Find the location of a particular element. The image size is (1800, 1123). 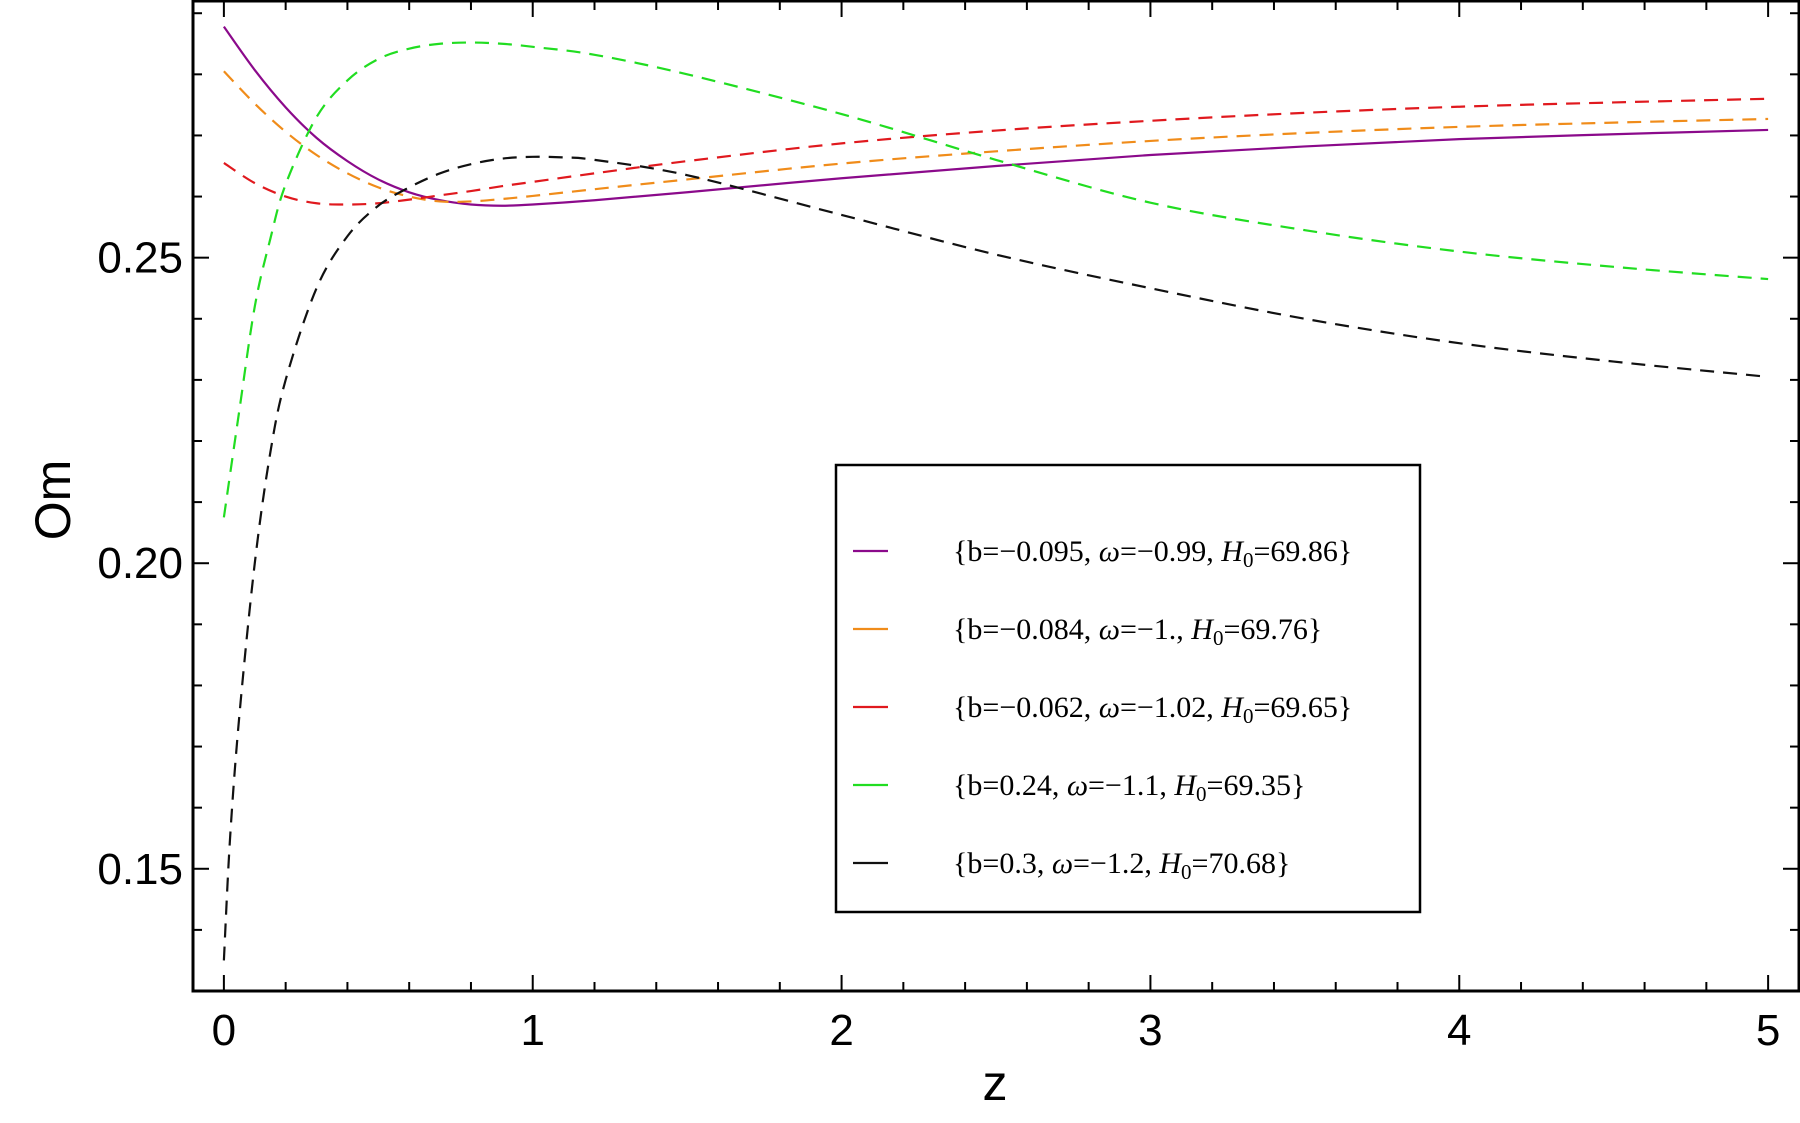

legend-box is located at coordinates (1128, 688).